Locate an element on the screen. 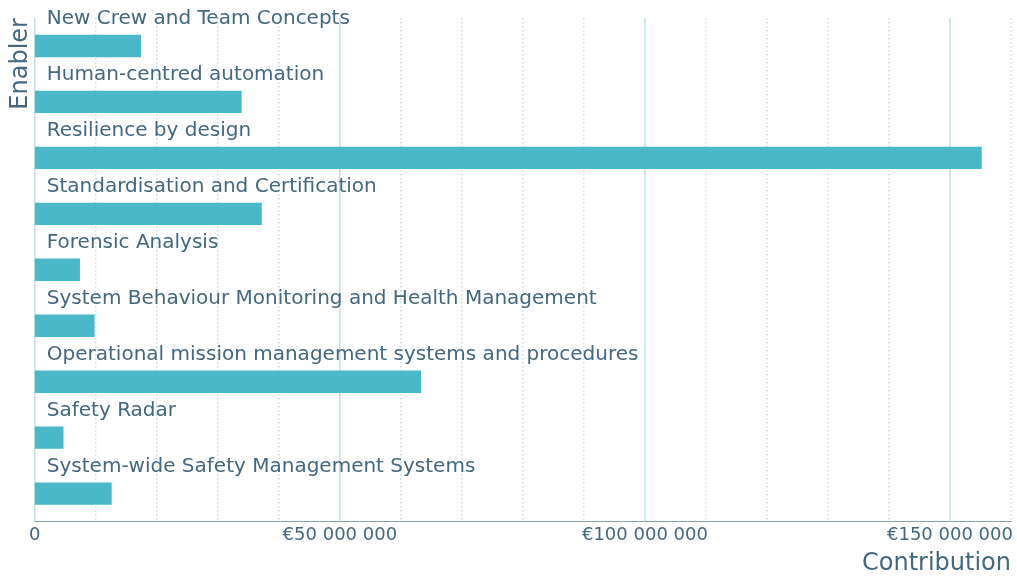  x-axis-title: Contribution is located at coordinates (936, 561).